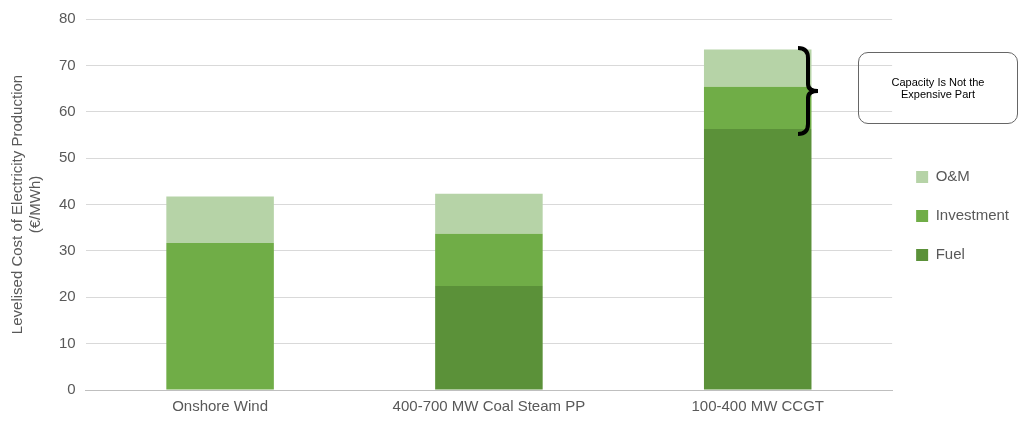 The image size is (1029, 429). What do you see at coordinates (757, 406) in the screenshot?
I see `x-tick-label: 100-400 MW CCGT` at bounding box center [757, 406].